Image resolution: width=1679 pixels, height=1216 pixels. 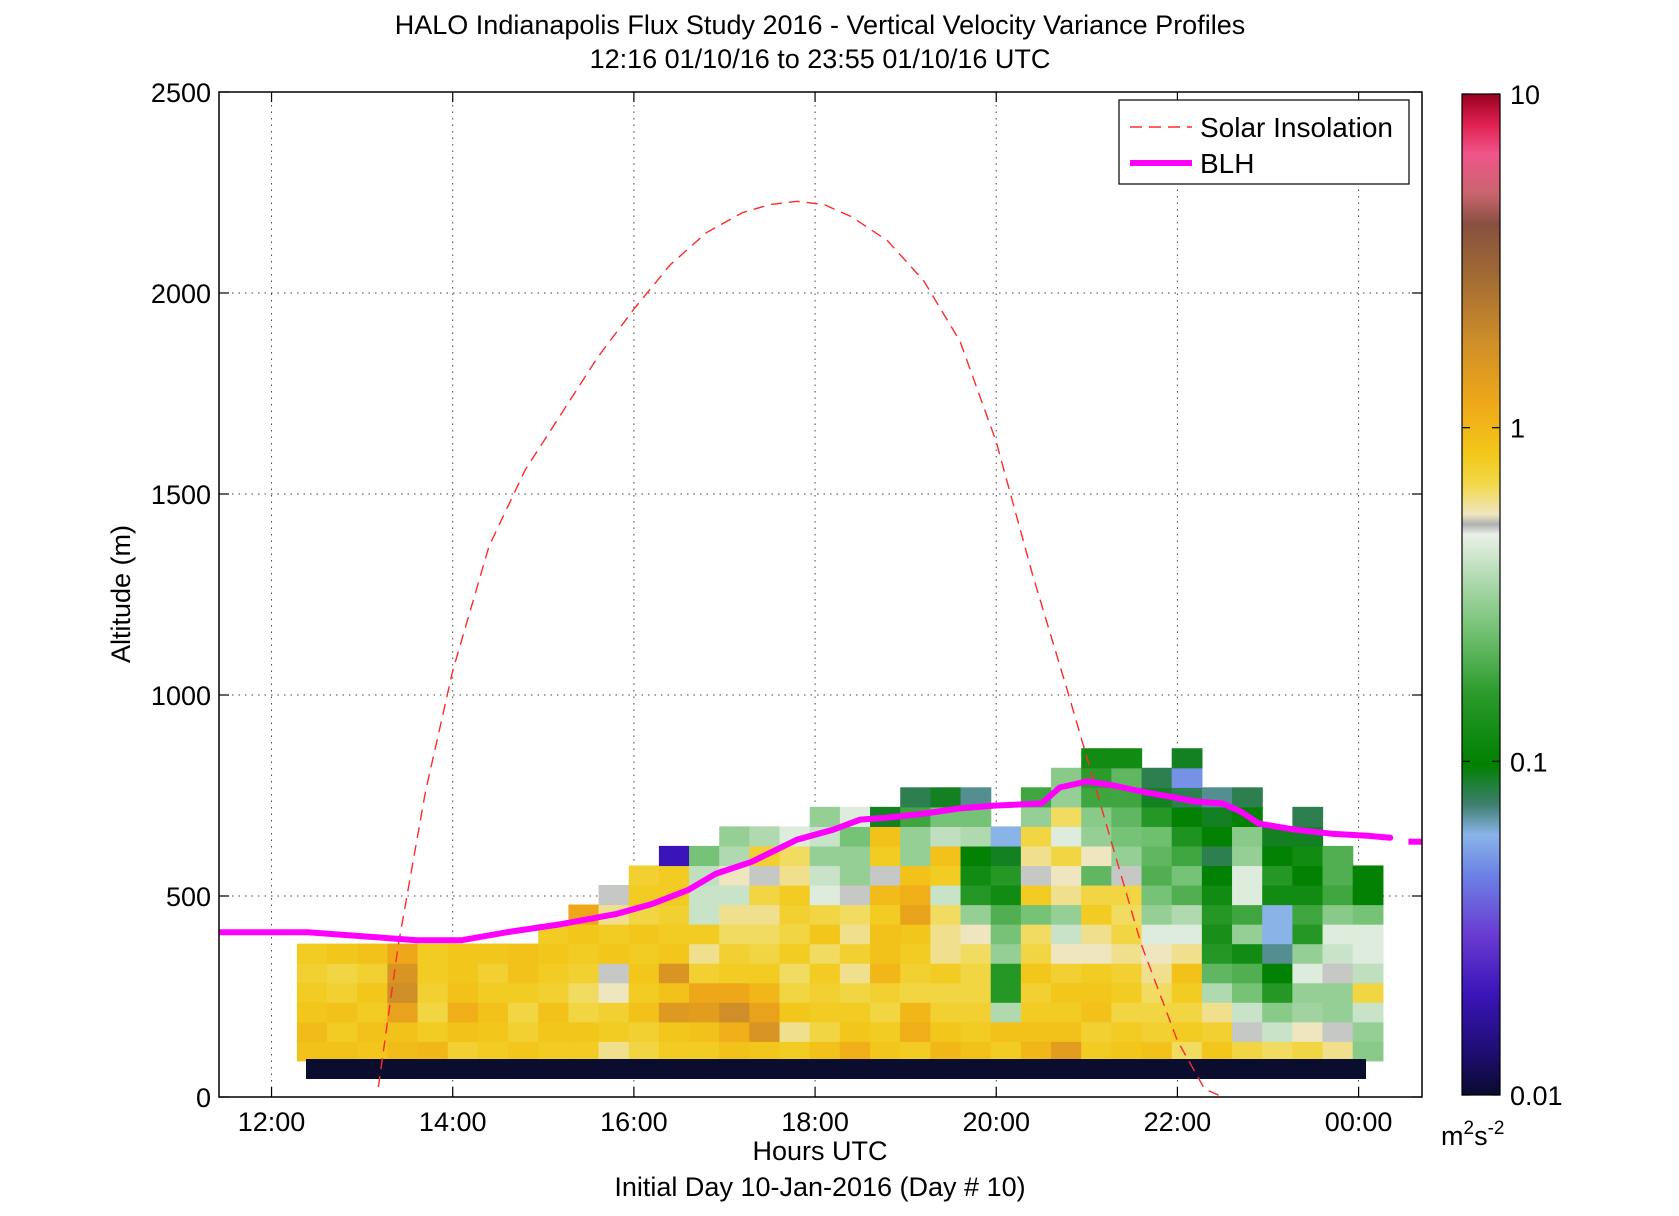 What do you see at coordinates (1502, 615) in the screenshot?
I see `colorbar: 10 1 0.1 0.01 m2s-2` at bounding box center [1502, 615].